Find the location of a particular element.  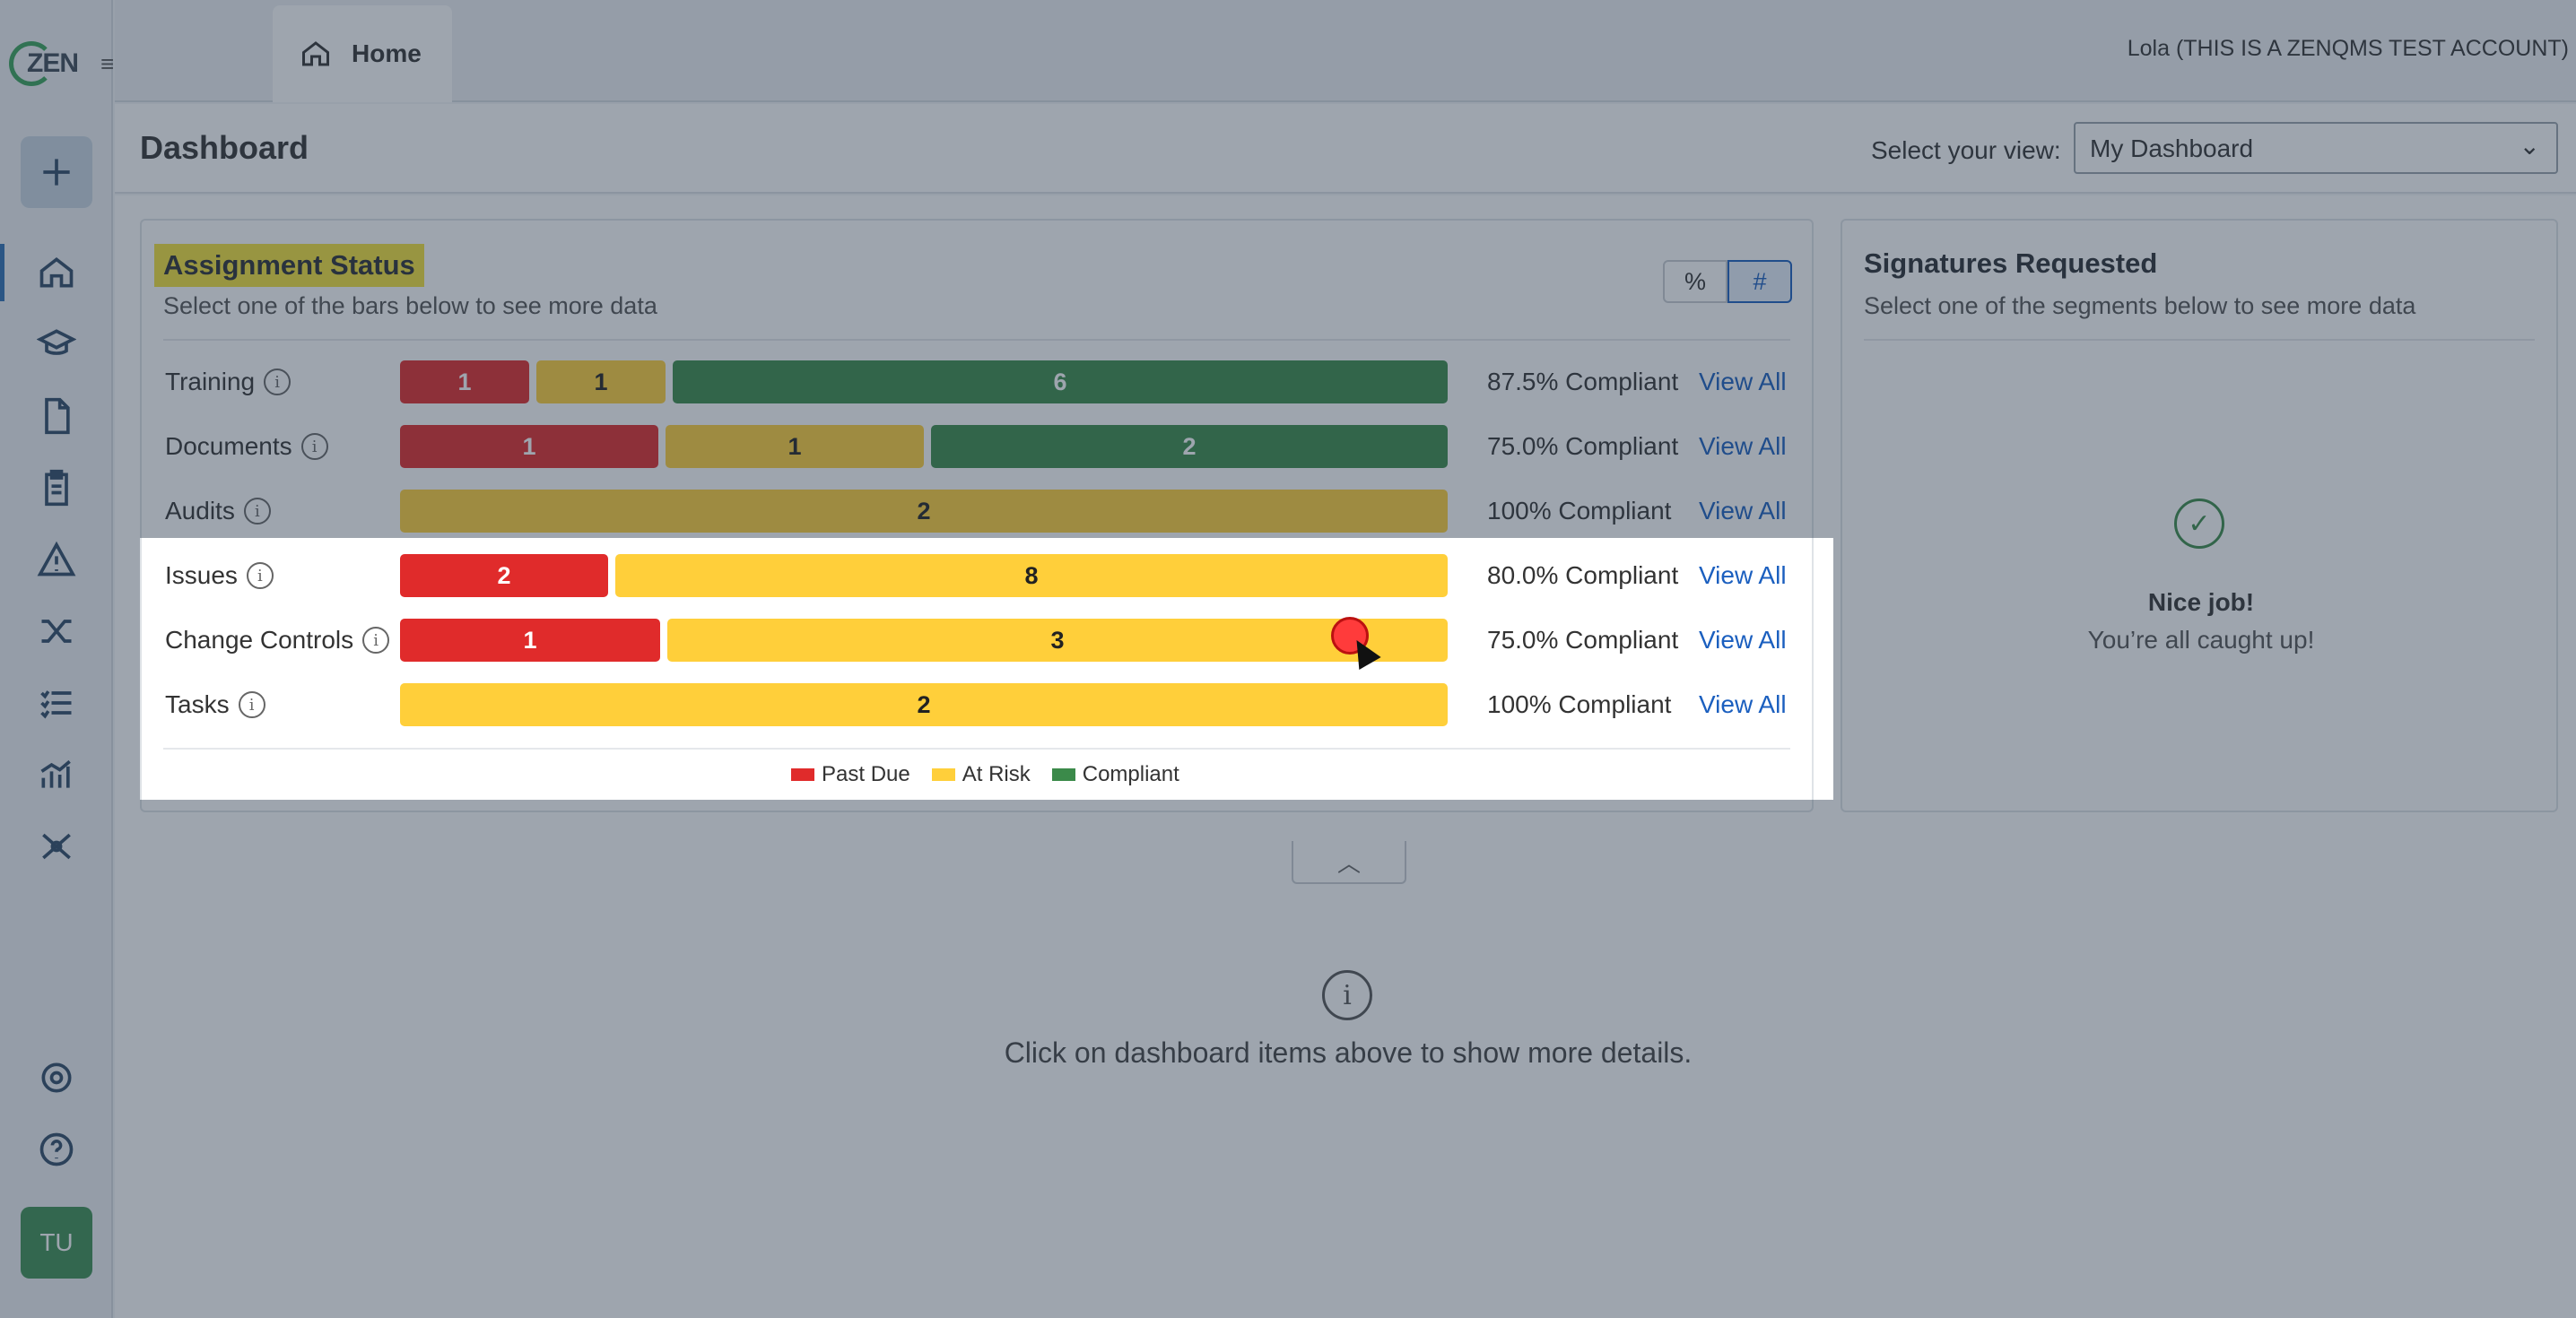

compliance-text: 80.0% Compliant is located at coordinates (1583, 575).